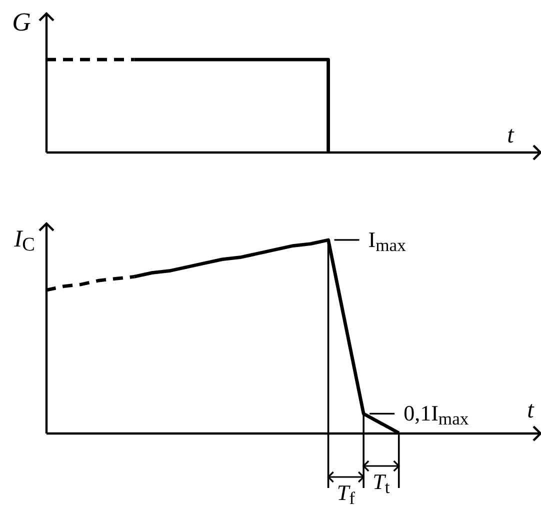 The image size is (541, 517). I want to click on y-axis-title: G, so click(22, 22).